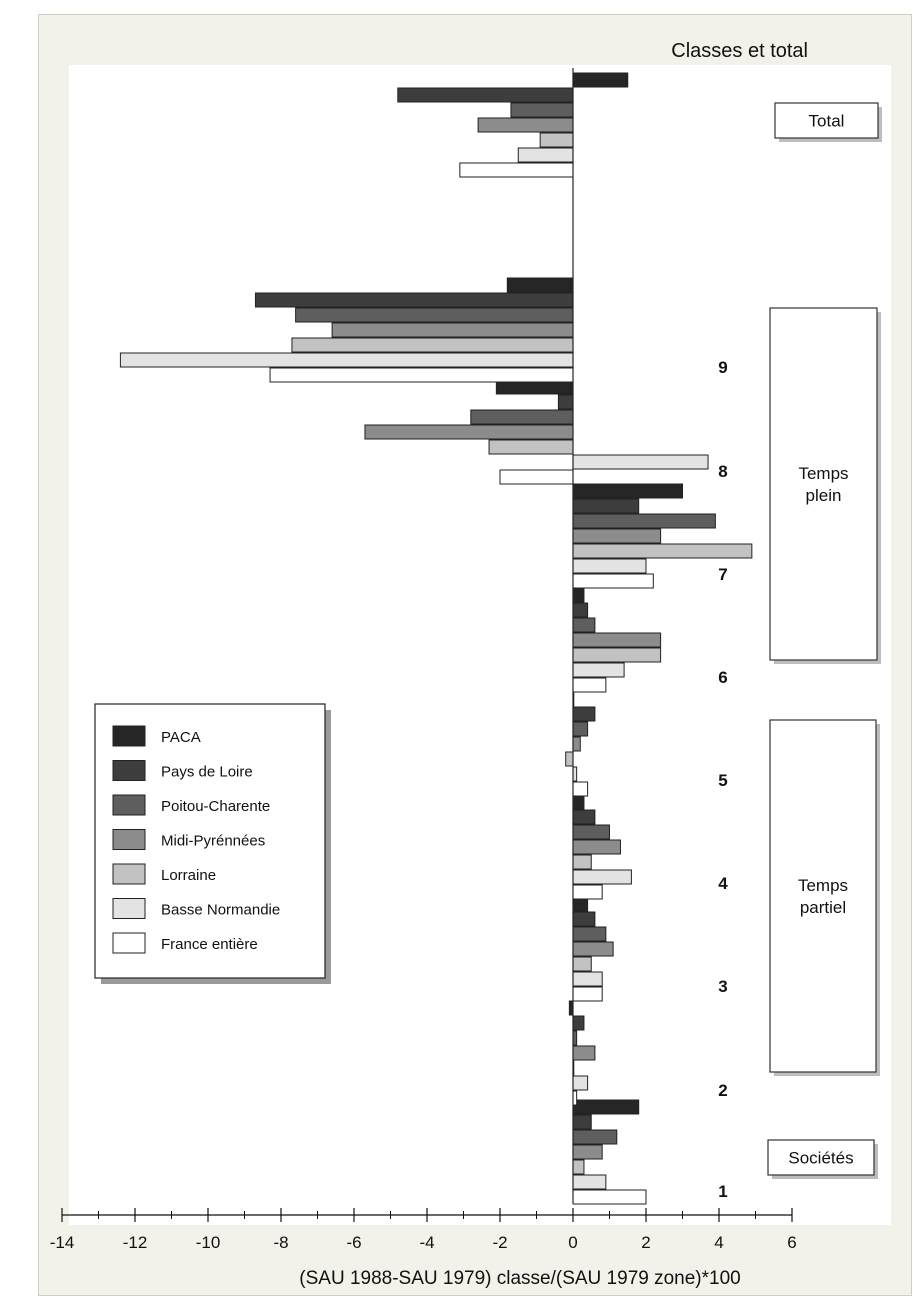 This screenshot has width=913, height=1300. I want to click on class-label-4: 4, so click(723, 883).